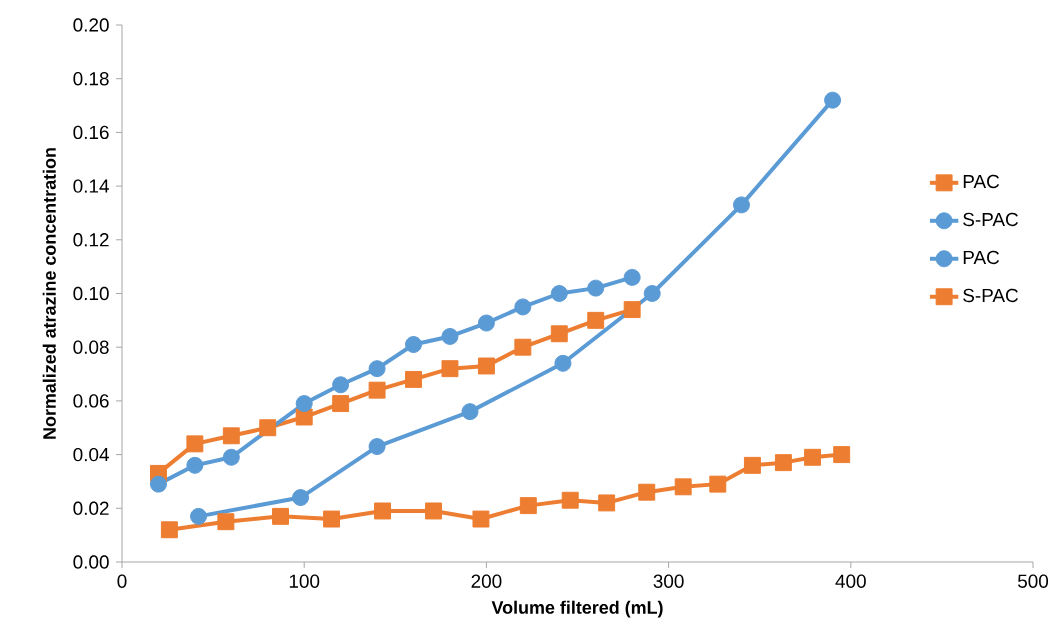 The height and width of the screenshot is (642, 1052). I want to click on y-tick-label: 0.20, so click(91, 25).